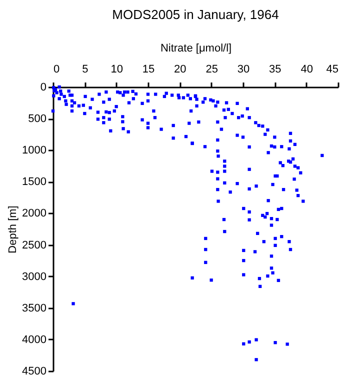  Describe the element at coordinates (306, 70) in the screenshot. I see `x-tick-label: 40` at that location.